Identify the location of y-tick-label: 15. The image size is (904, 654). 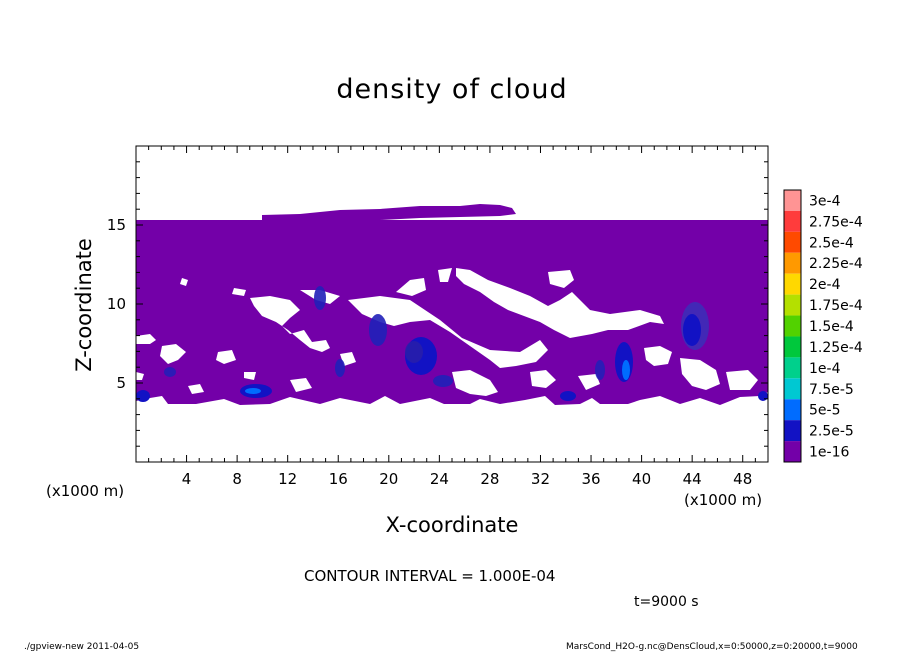
(116, 225).